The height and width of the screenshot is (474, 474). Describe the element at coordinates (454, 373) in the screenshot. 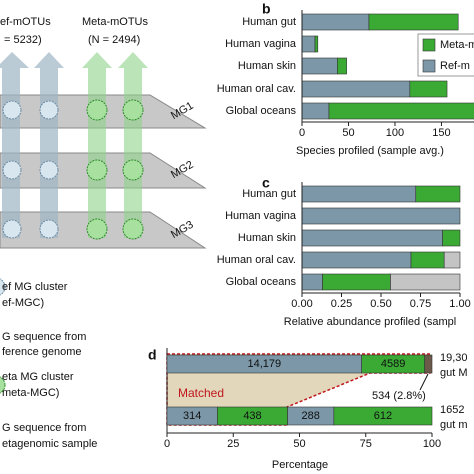

I see `row-label: gut M` at that location.